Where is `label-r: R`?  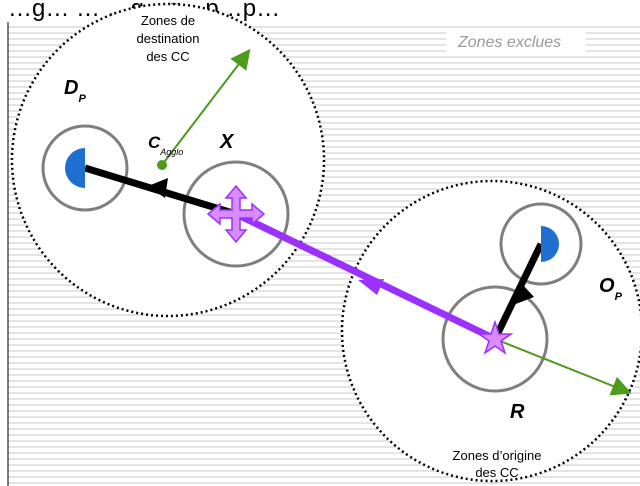
label-r: R is located at coordinates (517, 412).